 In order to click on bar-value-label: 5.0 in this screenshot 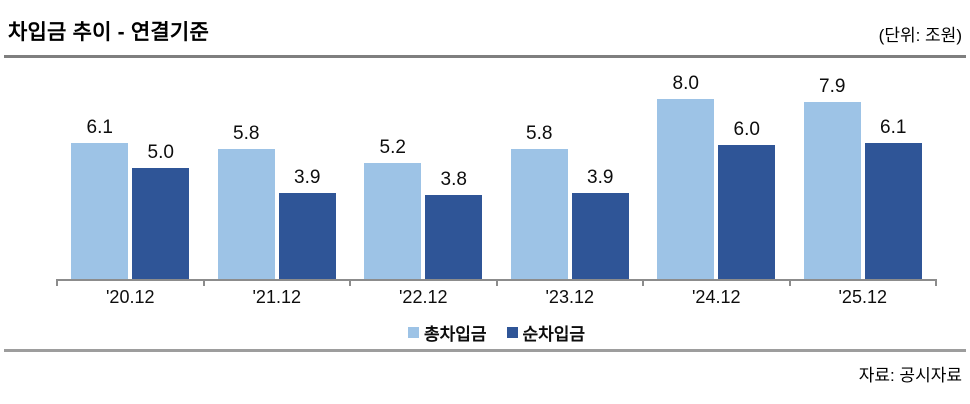, I will do `click(160, 152)`.